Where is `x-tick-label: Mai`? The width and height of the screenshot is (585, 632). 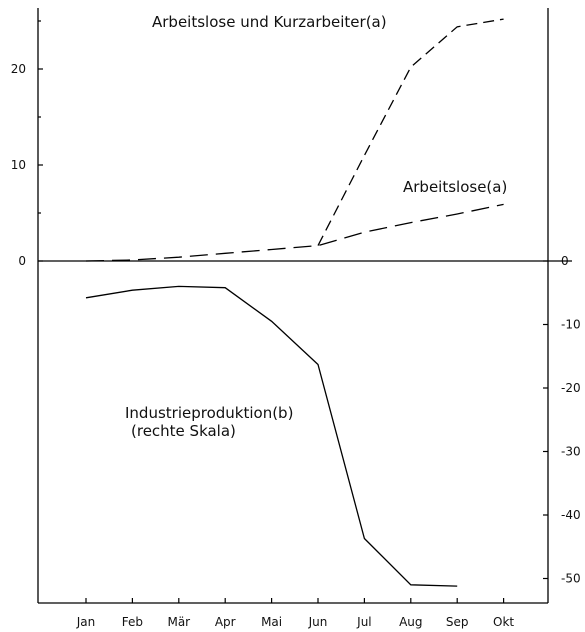 x-tick-label: Mai is located at coordinates (271, 622).